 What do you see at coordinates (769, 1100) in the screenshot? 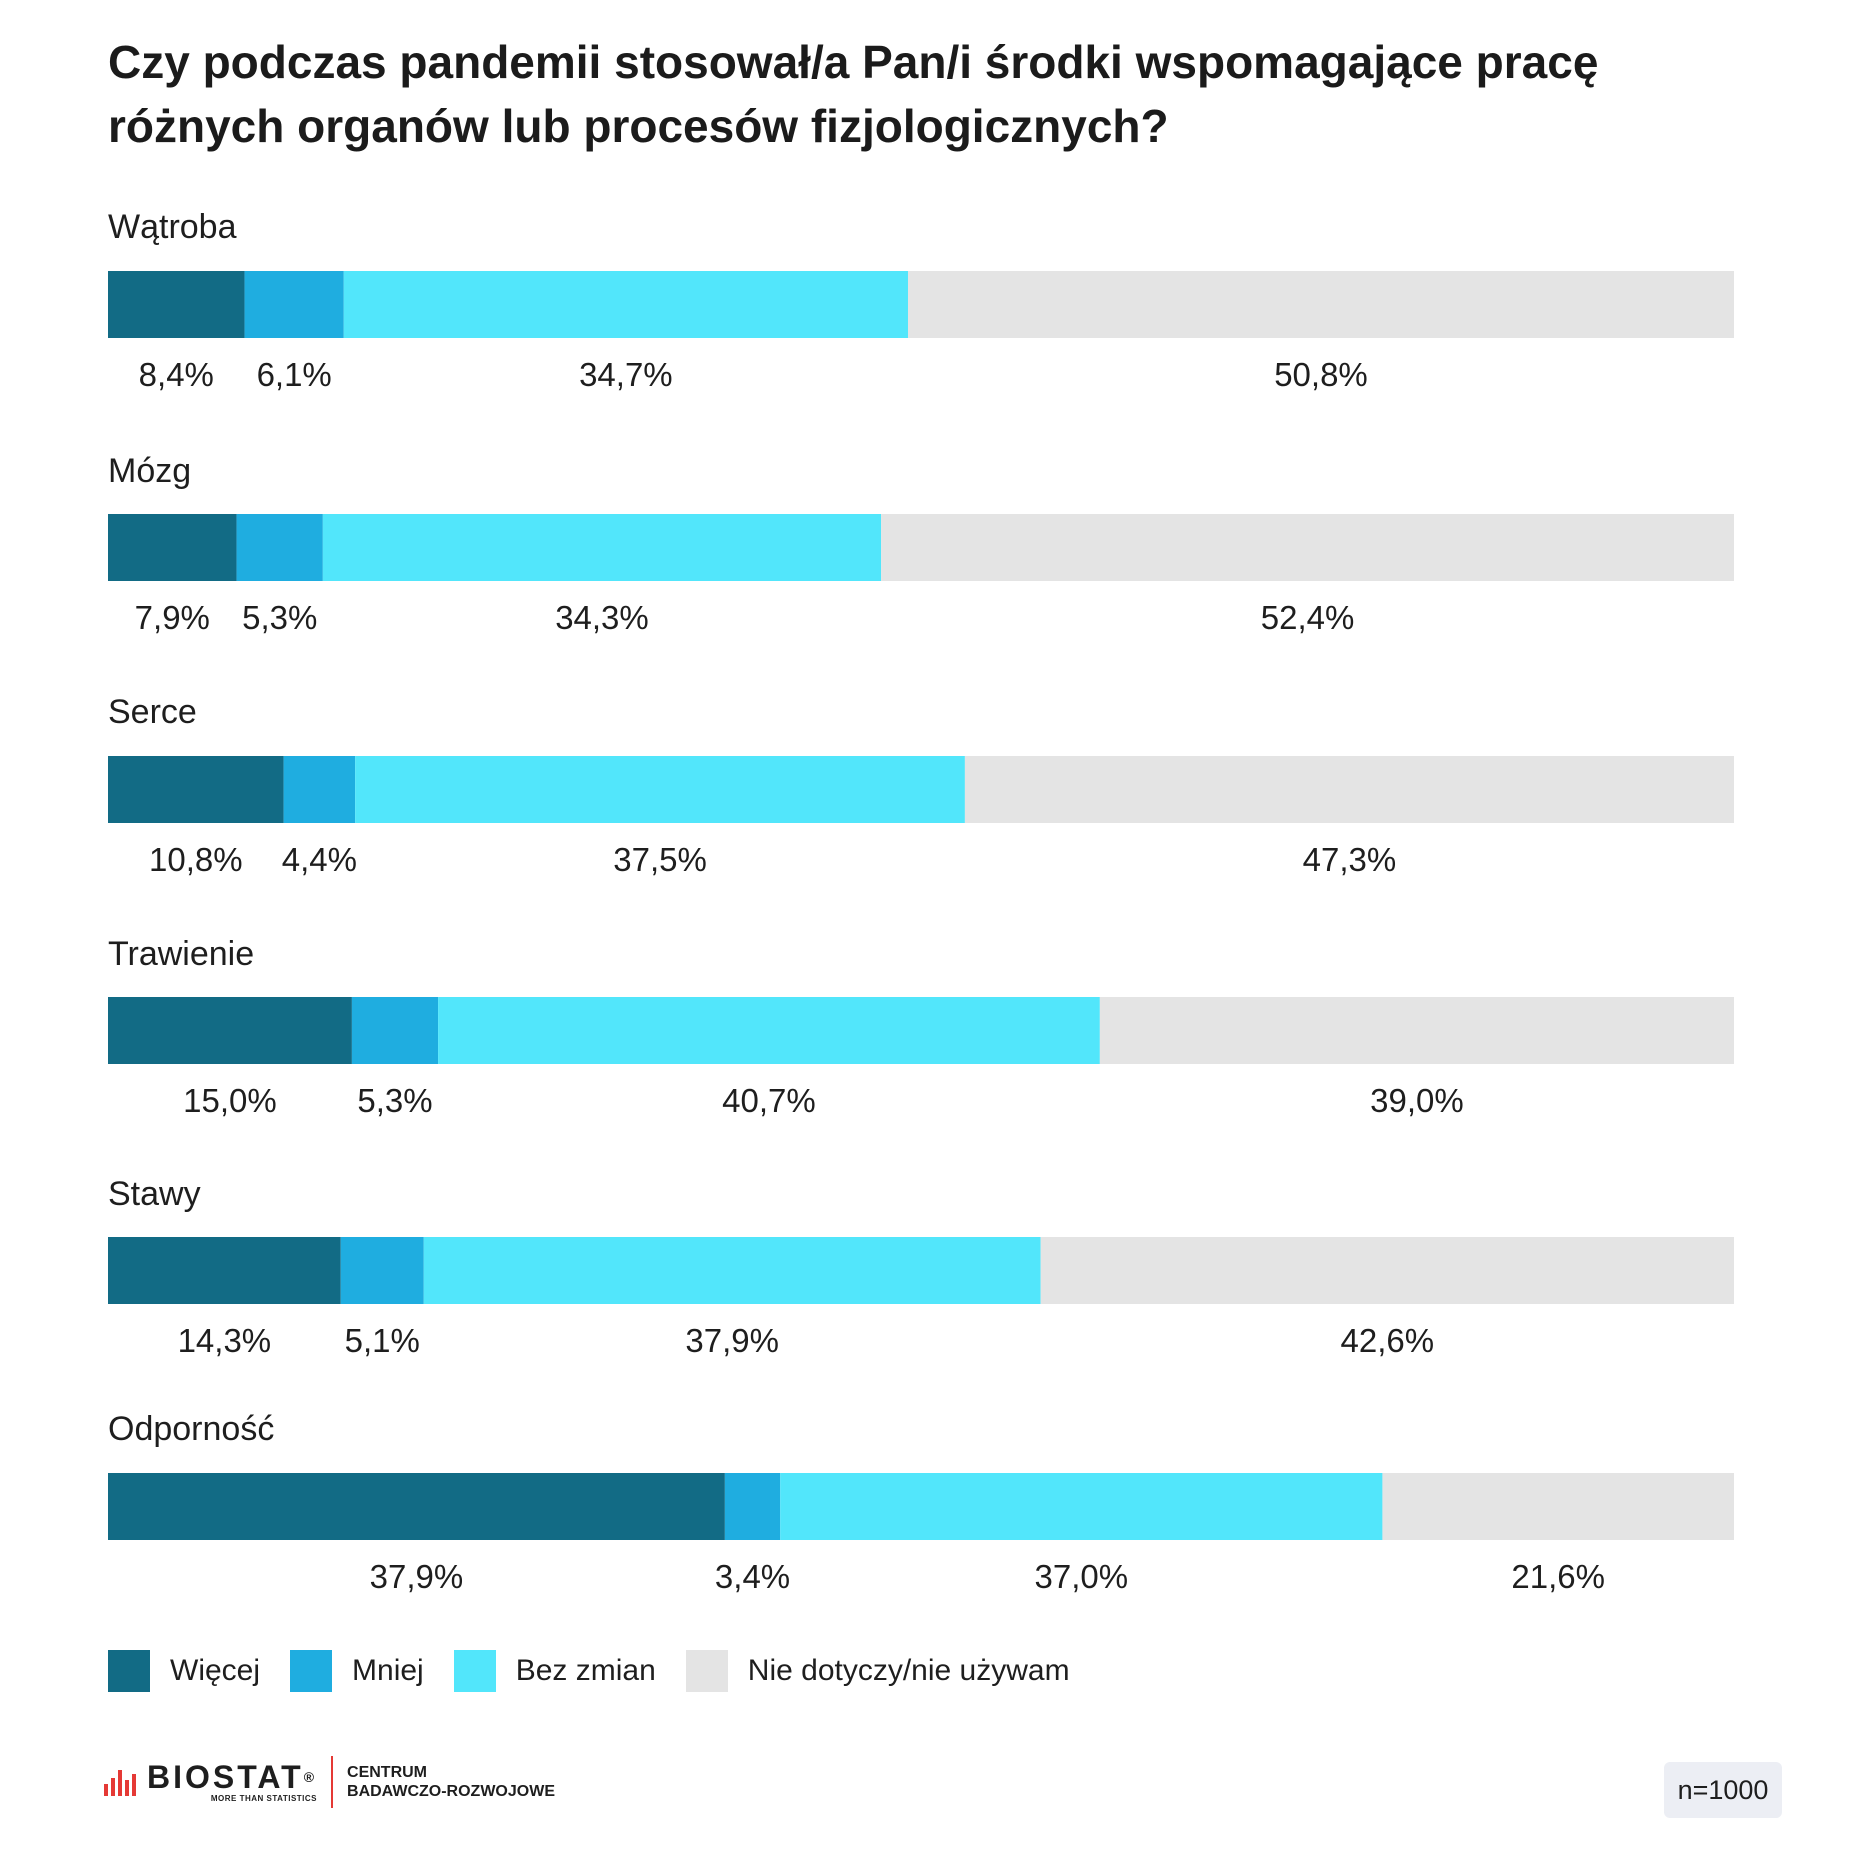
I see `value-label-trawienie-bez-zmian: 40,7%` at bounding box center [769, 1100].